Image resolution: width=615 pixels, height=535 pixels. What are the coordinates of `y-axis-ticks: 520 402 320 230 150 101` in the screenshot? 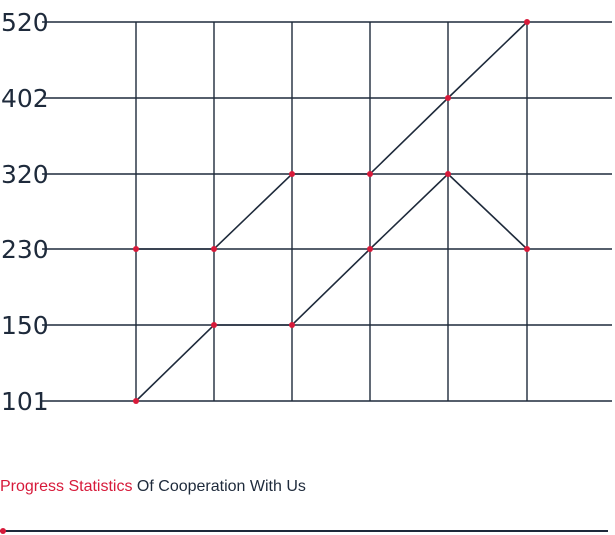 It's located at (25, 212).